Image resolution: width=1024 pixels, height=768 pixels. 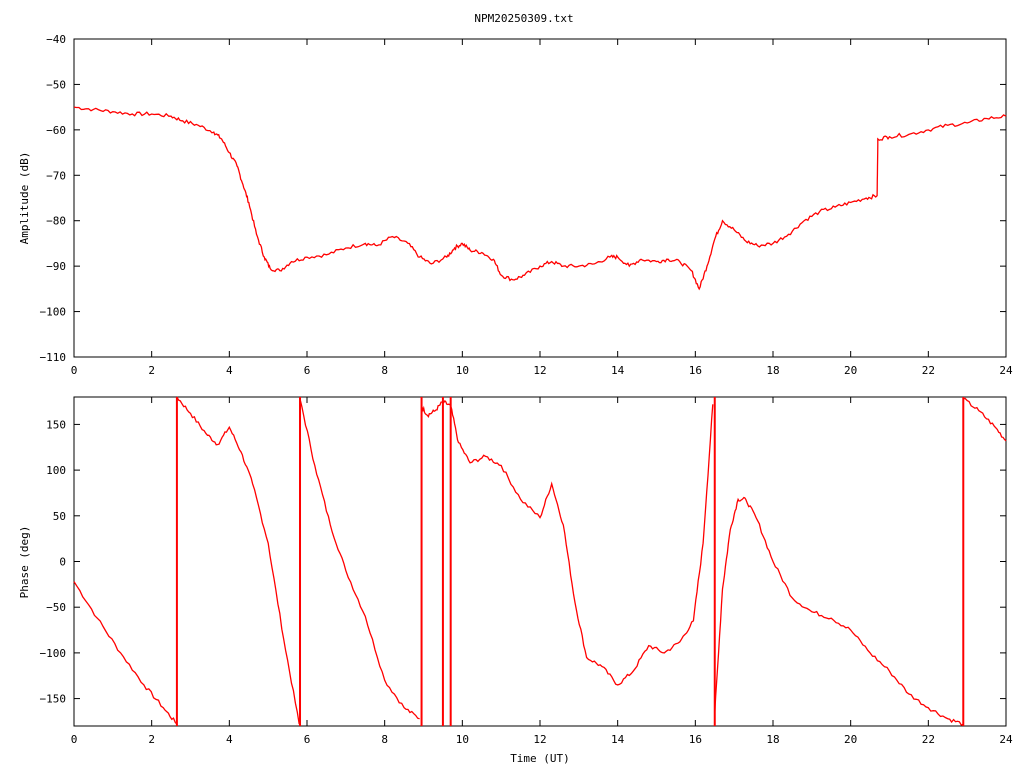 I want to click on amplitude-y-tick-label: −50, so click(x=56, y=84).